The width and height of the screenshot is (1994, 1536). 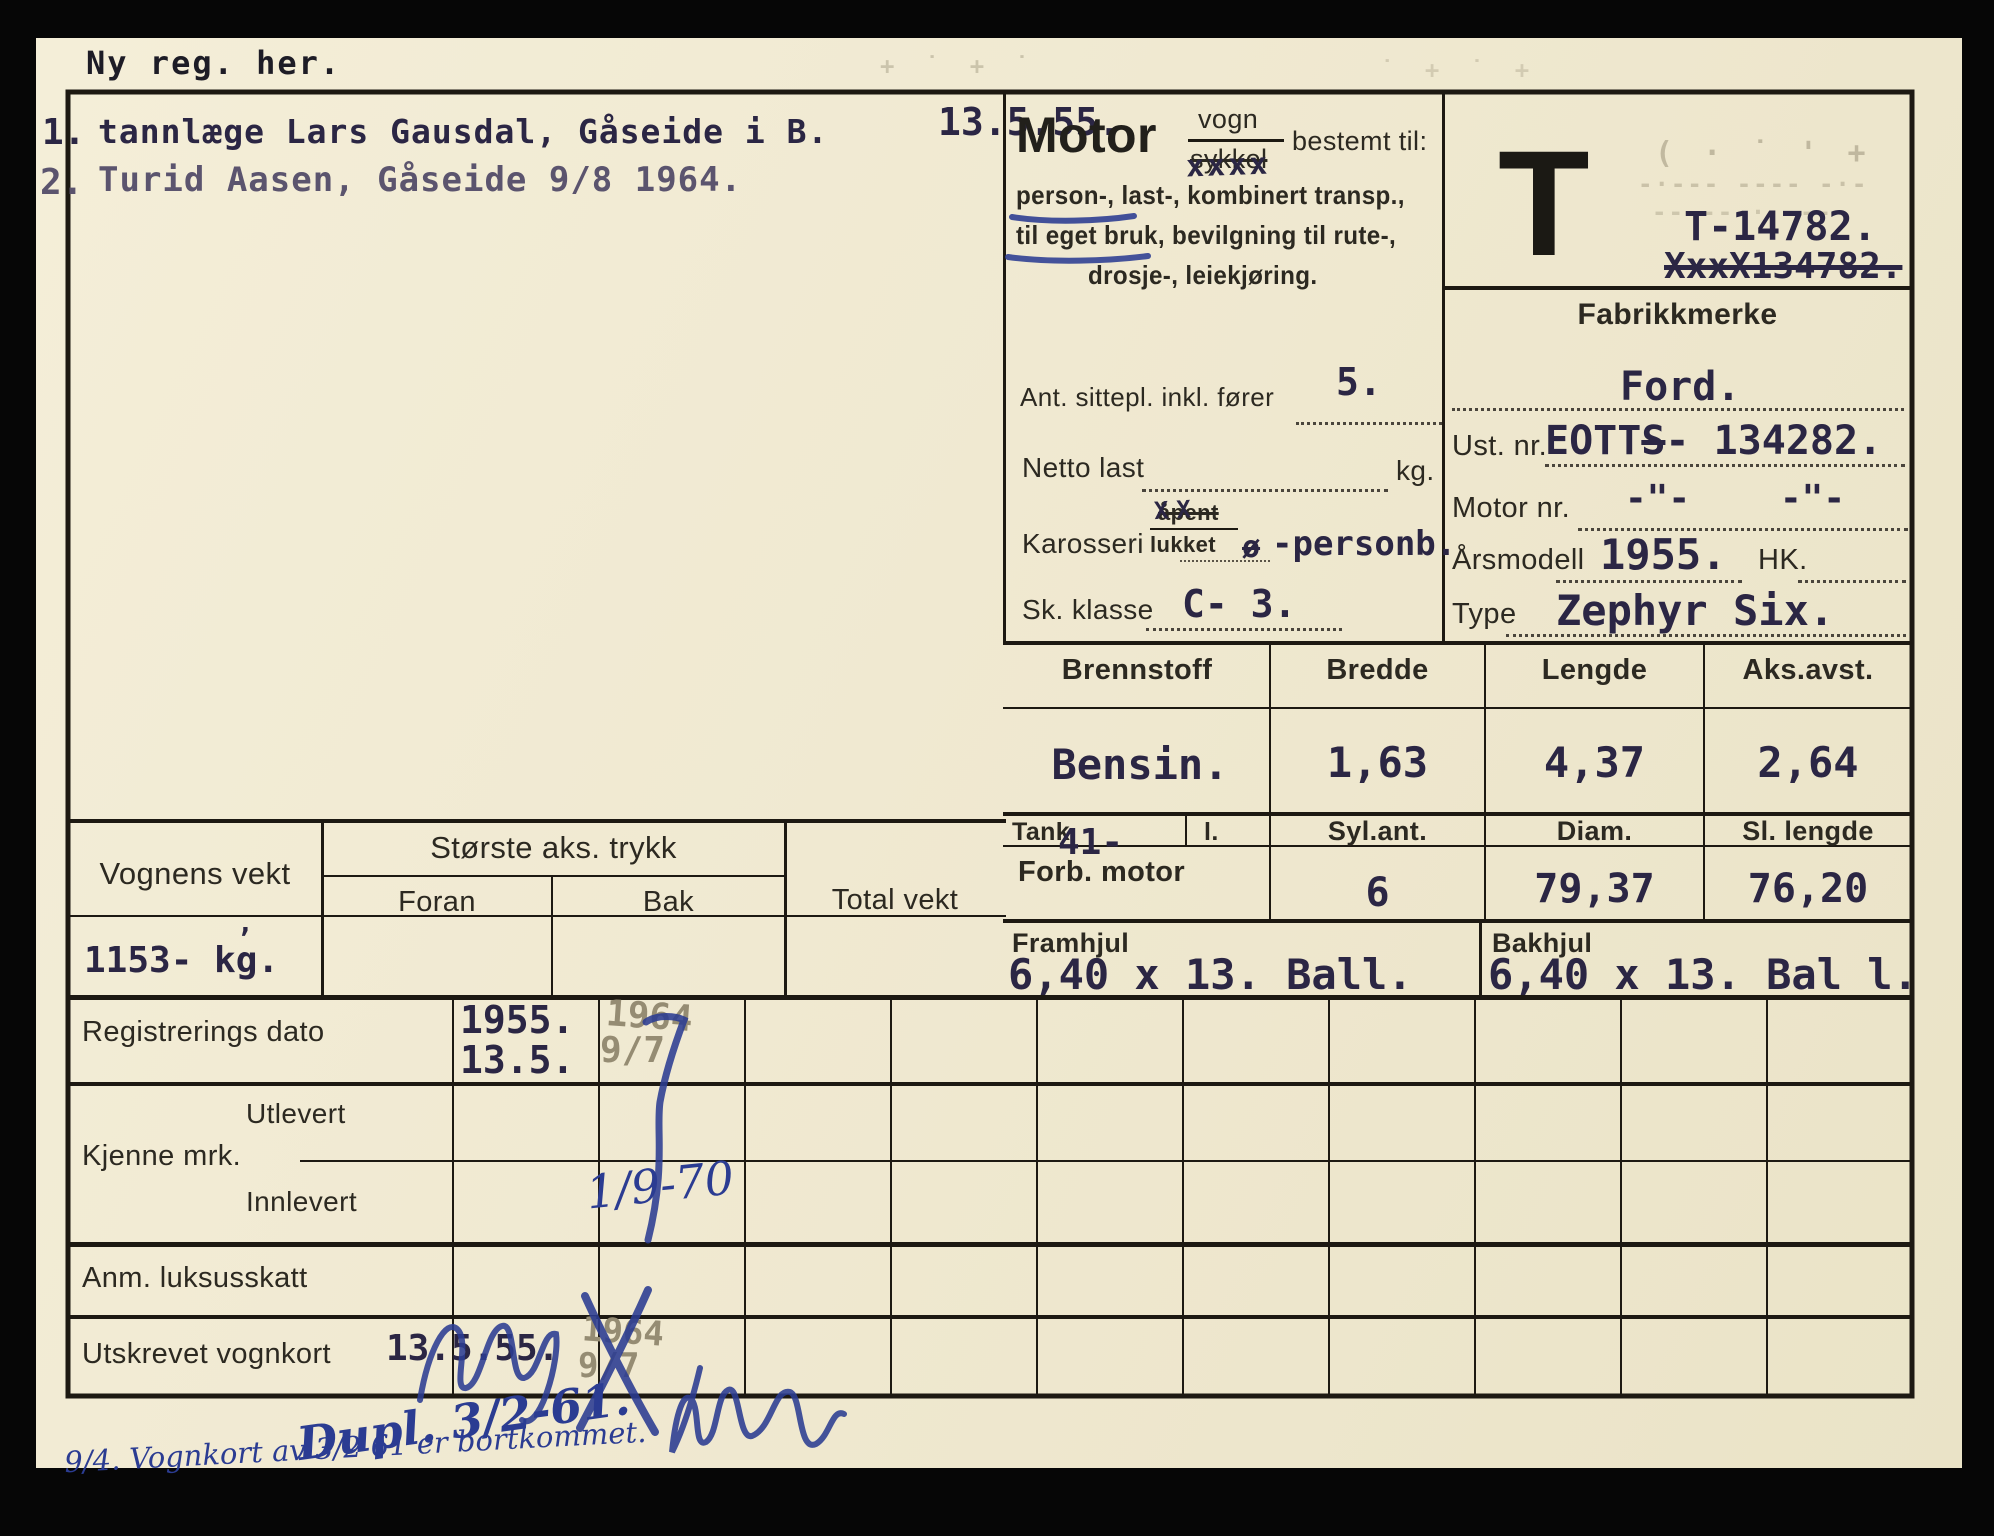 What do you see at coordinates (162, 1156) in the screenshot?
I see `kjenne-mrk-label: Kjenne mrk.` at bounding box center [162, 1156].